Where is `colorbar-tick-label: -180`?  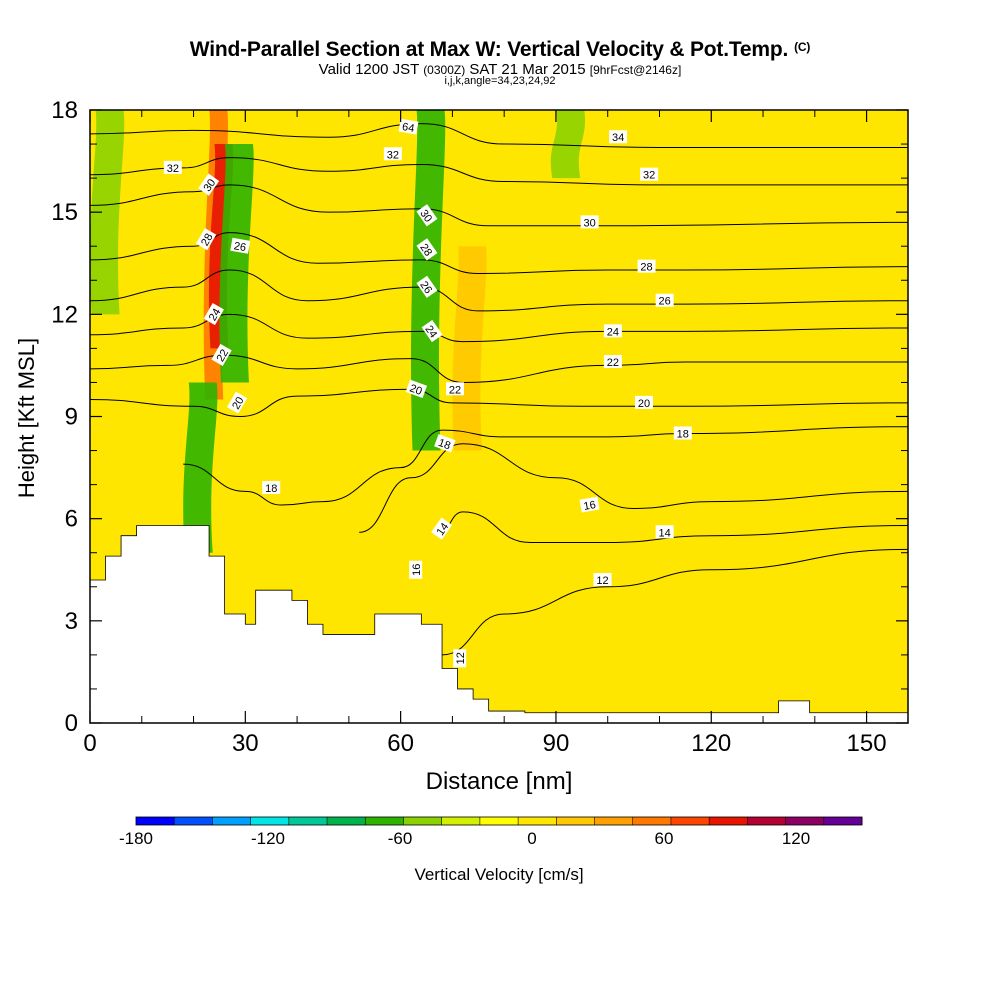
colorbar-tick-label: -180 is located at coordinates (136, 838).